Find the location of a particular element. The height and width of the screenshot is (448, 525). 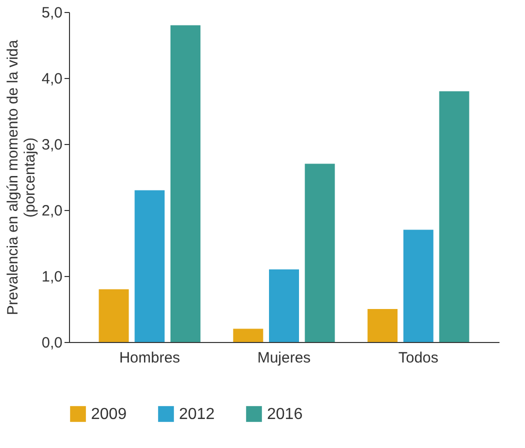

x-tick-label: Hombres is located at coordinates (149, 358).